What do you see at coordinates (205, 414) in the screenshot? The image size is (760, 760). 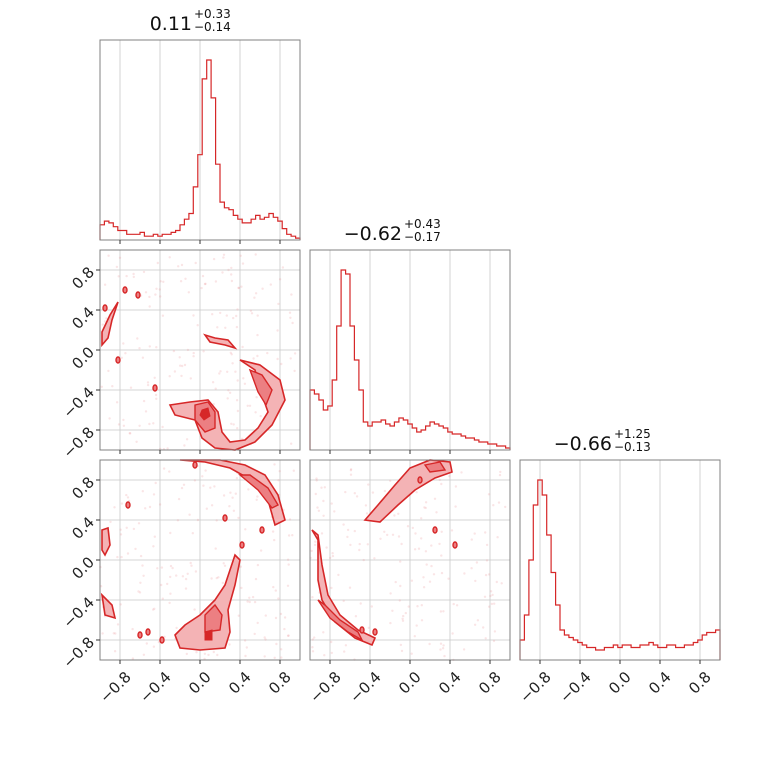 I see `contour-core-level` at bounding box center [205, 414].